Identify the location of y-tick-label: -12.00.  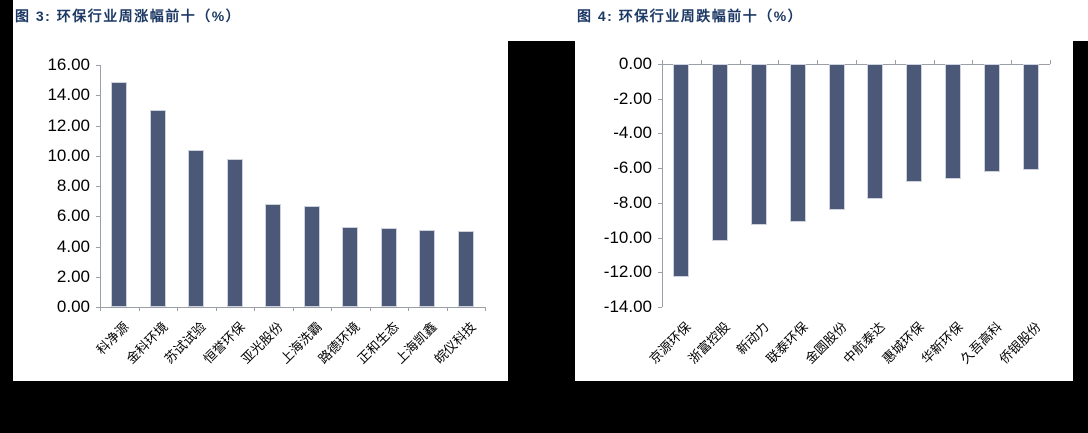
(627, 271).